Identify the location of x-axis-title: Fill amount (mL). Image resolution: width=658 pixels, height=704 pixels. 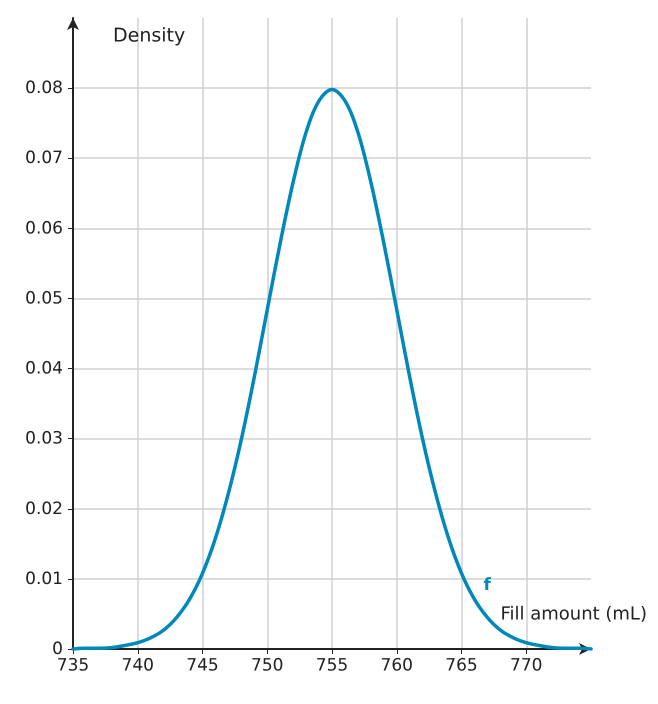
(573, 614).